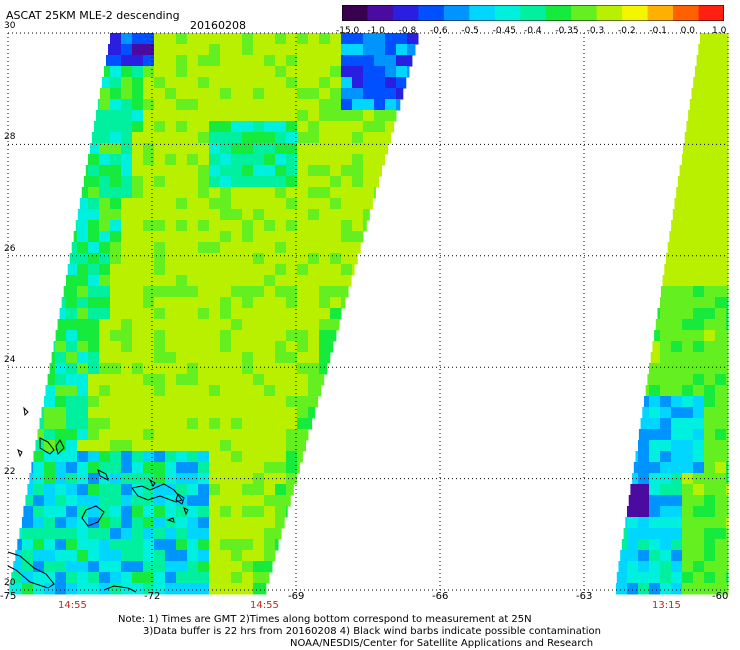 This screenshot has height=650, width=740. Describe the element at coordinates (72, 605) in the screenshot. I see `pass-time-1: 14:55` at that location.